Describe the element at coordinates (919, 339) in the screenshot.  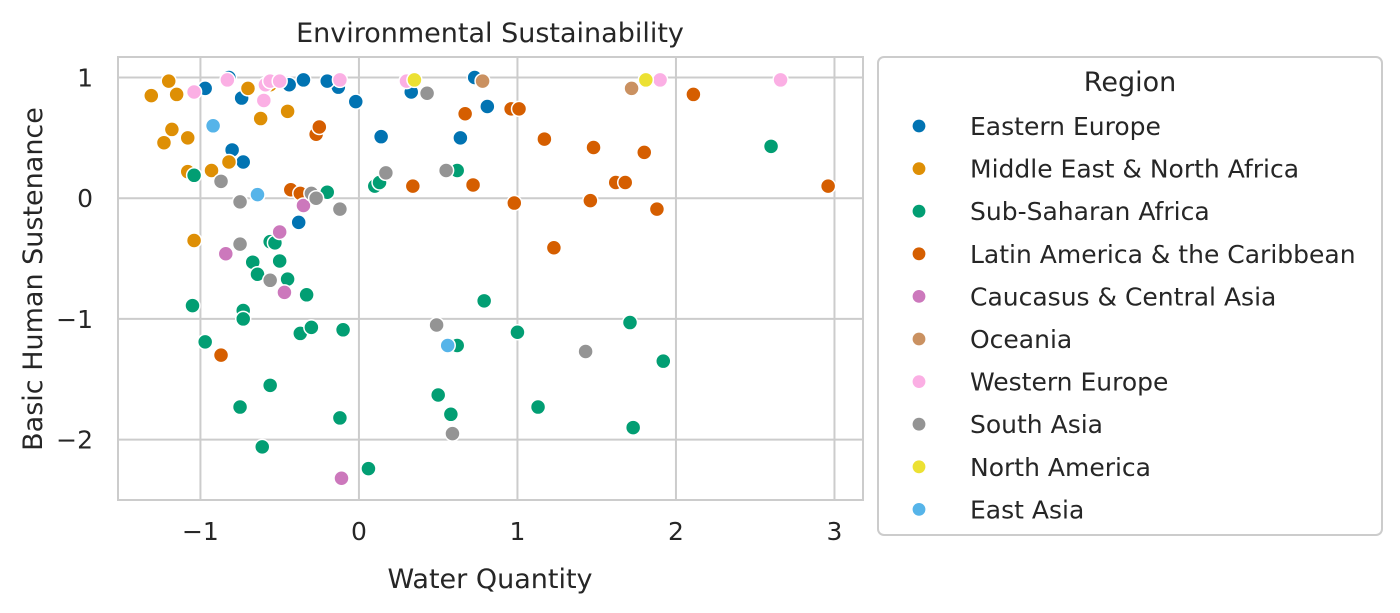
I see `legend-marker-oceania` at that location.